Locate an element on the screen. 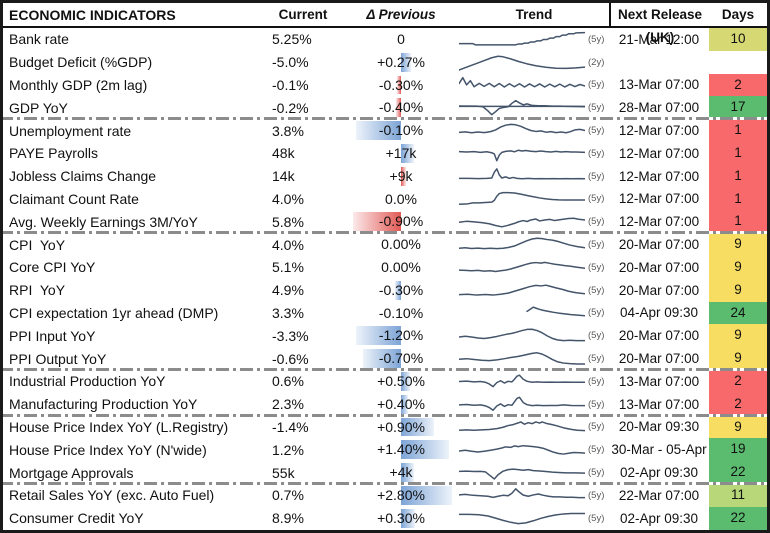 The height and width of the screenshot is (533, 770). days-remaining-cell: 17 is located at coordinates (738, 108).